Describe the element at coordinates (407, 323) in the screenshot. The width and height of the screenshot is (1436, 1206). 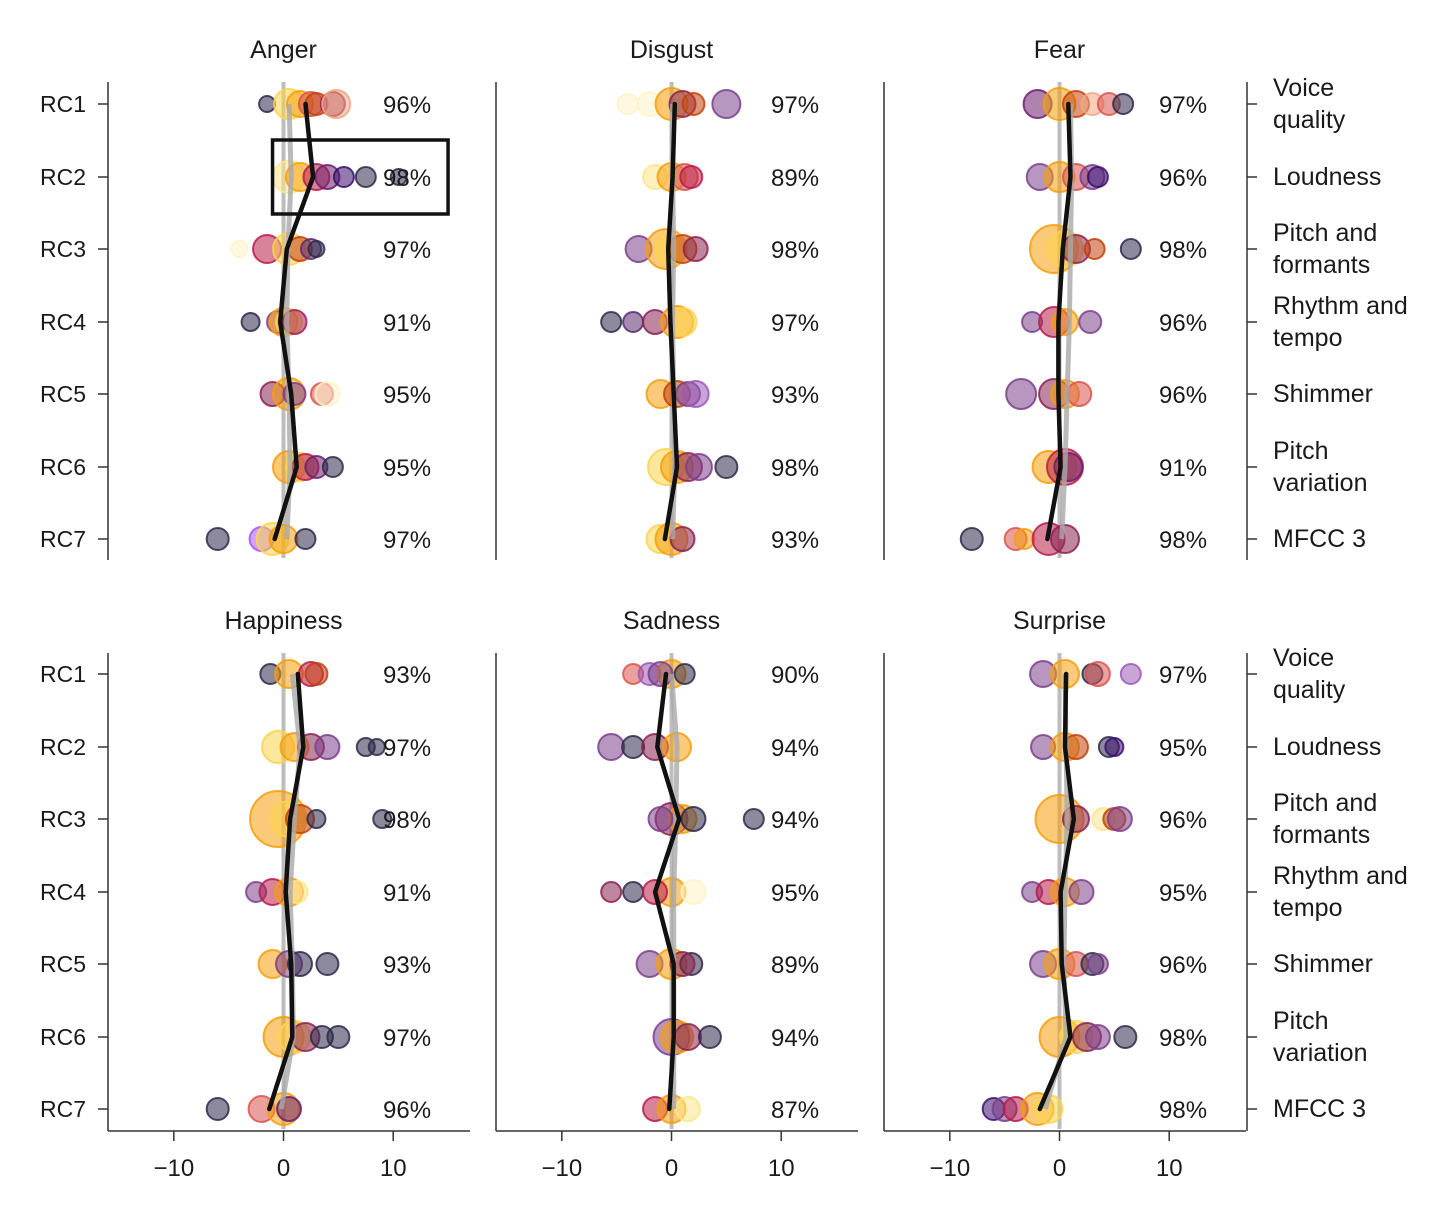
I see `percentage-label: 91%` at that location.